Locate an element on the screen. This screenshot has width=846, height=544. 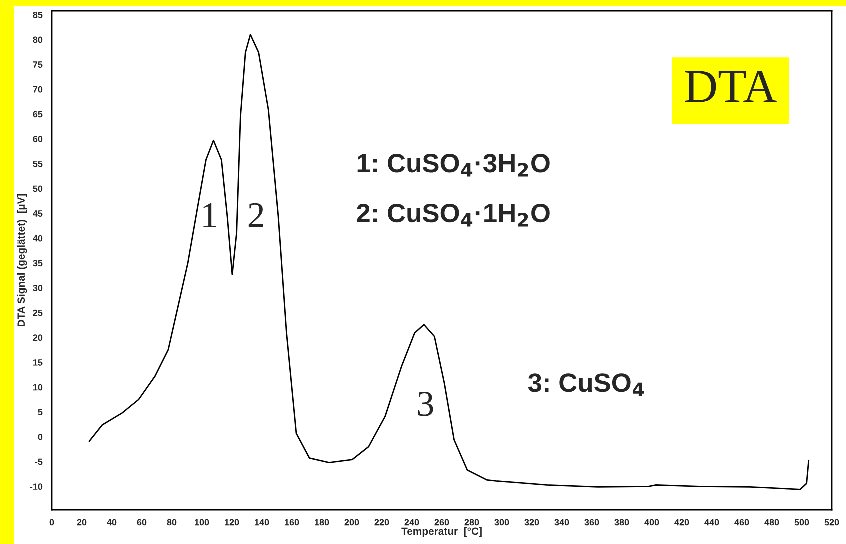
x-tick-label: 500 is located at coordinates (802, 522).